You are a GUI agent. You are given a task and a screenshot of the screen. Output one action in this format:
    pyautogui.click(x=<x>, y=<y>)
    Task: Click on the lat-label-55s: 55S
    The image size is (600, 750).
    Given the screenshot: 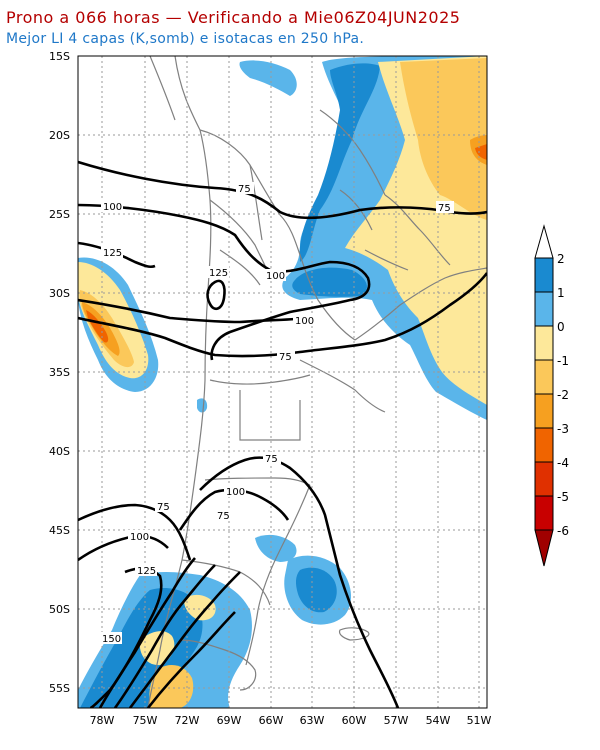 What is the action you would take?
    pyautogui.click(x=59, y=688)
    